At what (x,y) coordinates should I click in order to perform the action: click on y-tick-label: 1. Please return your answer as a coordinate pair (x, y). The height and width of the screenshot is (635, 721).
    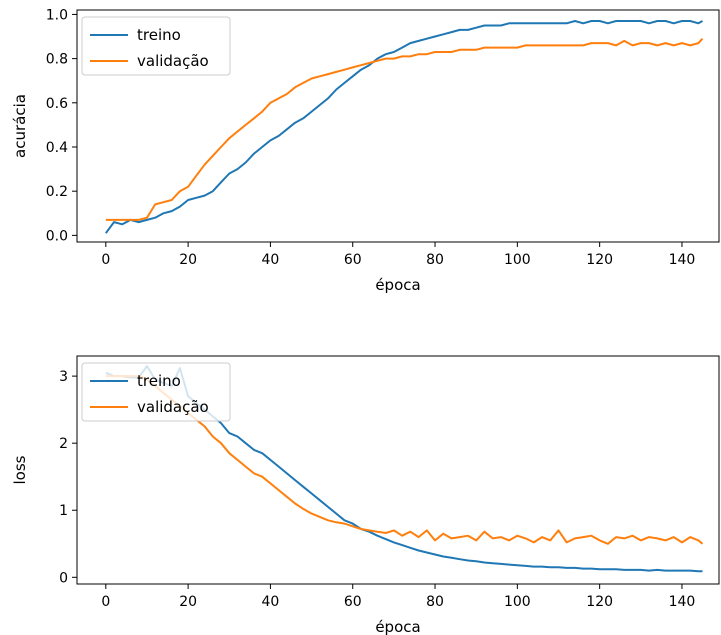
    Looking at the image, I should click on (63, 511).